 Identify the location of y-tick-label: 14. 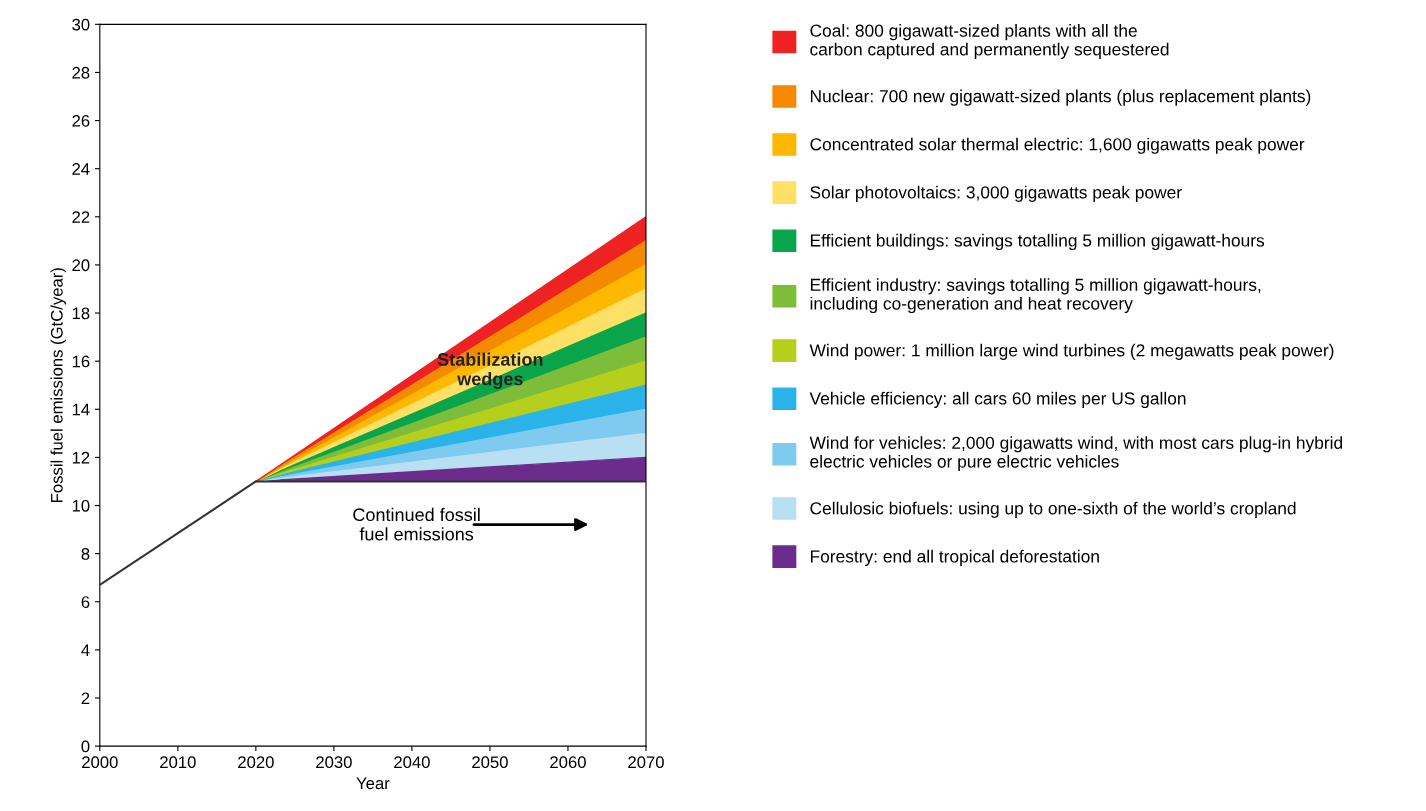
(81, 409).